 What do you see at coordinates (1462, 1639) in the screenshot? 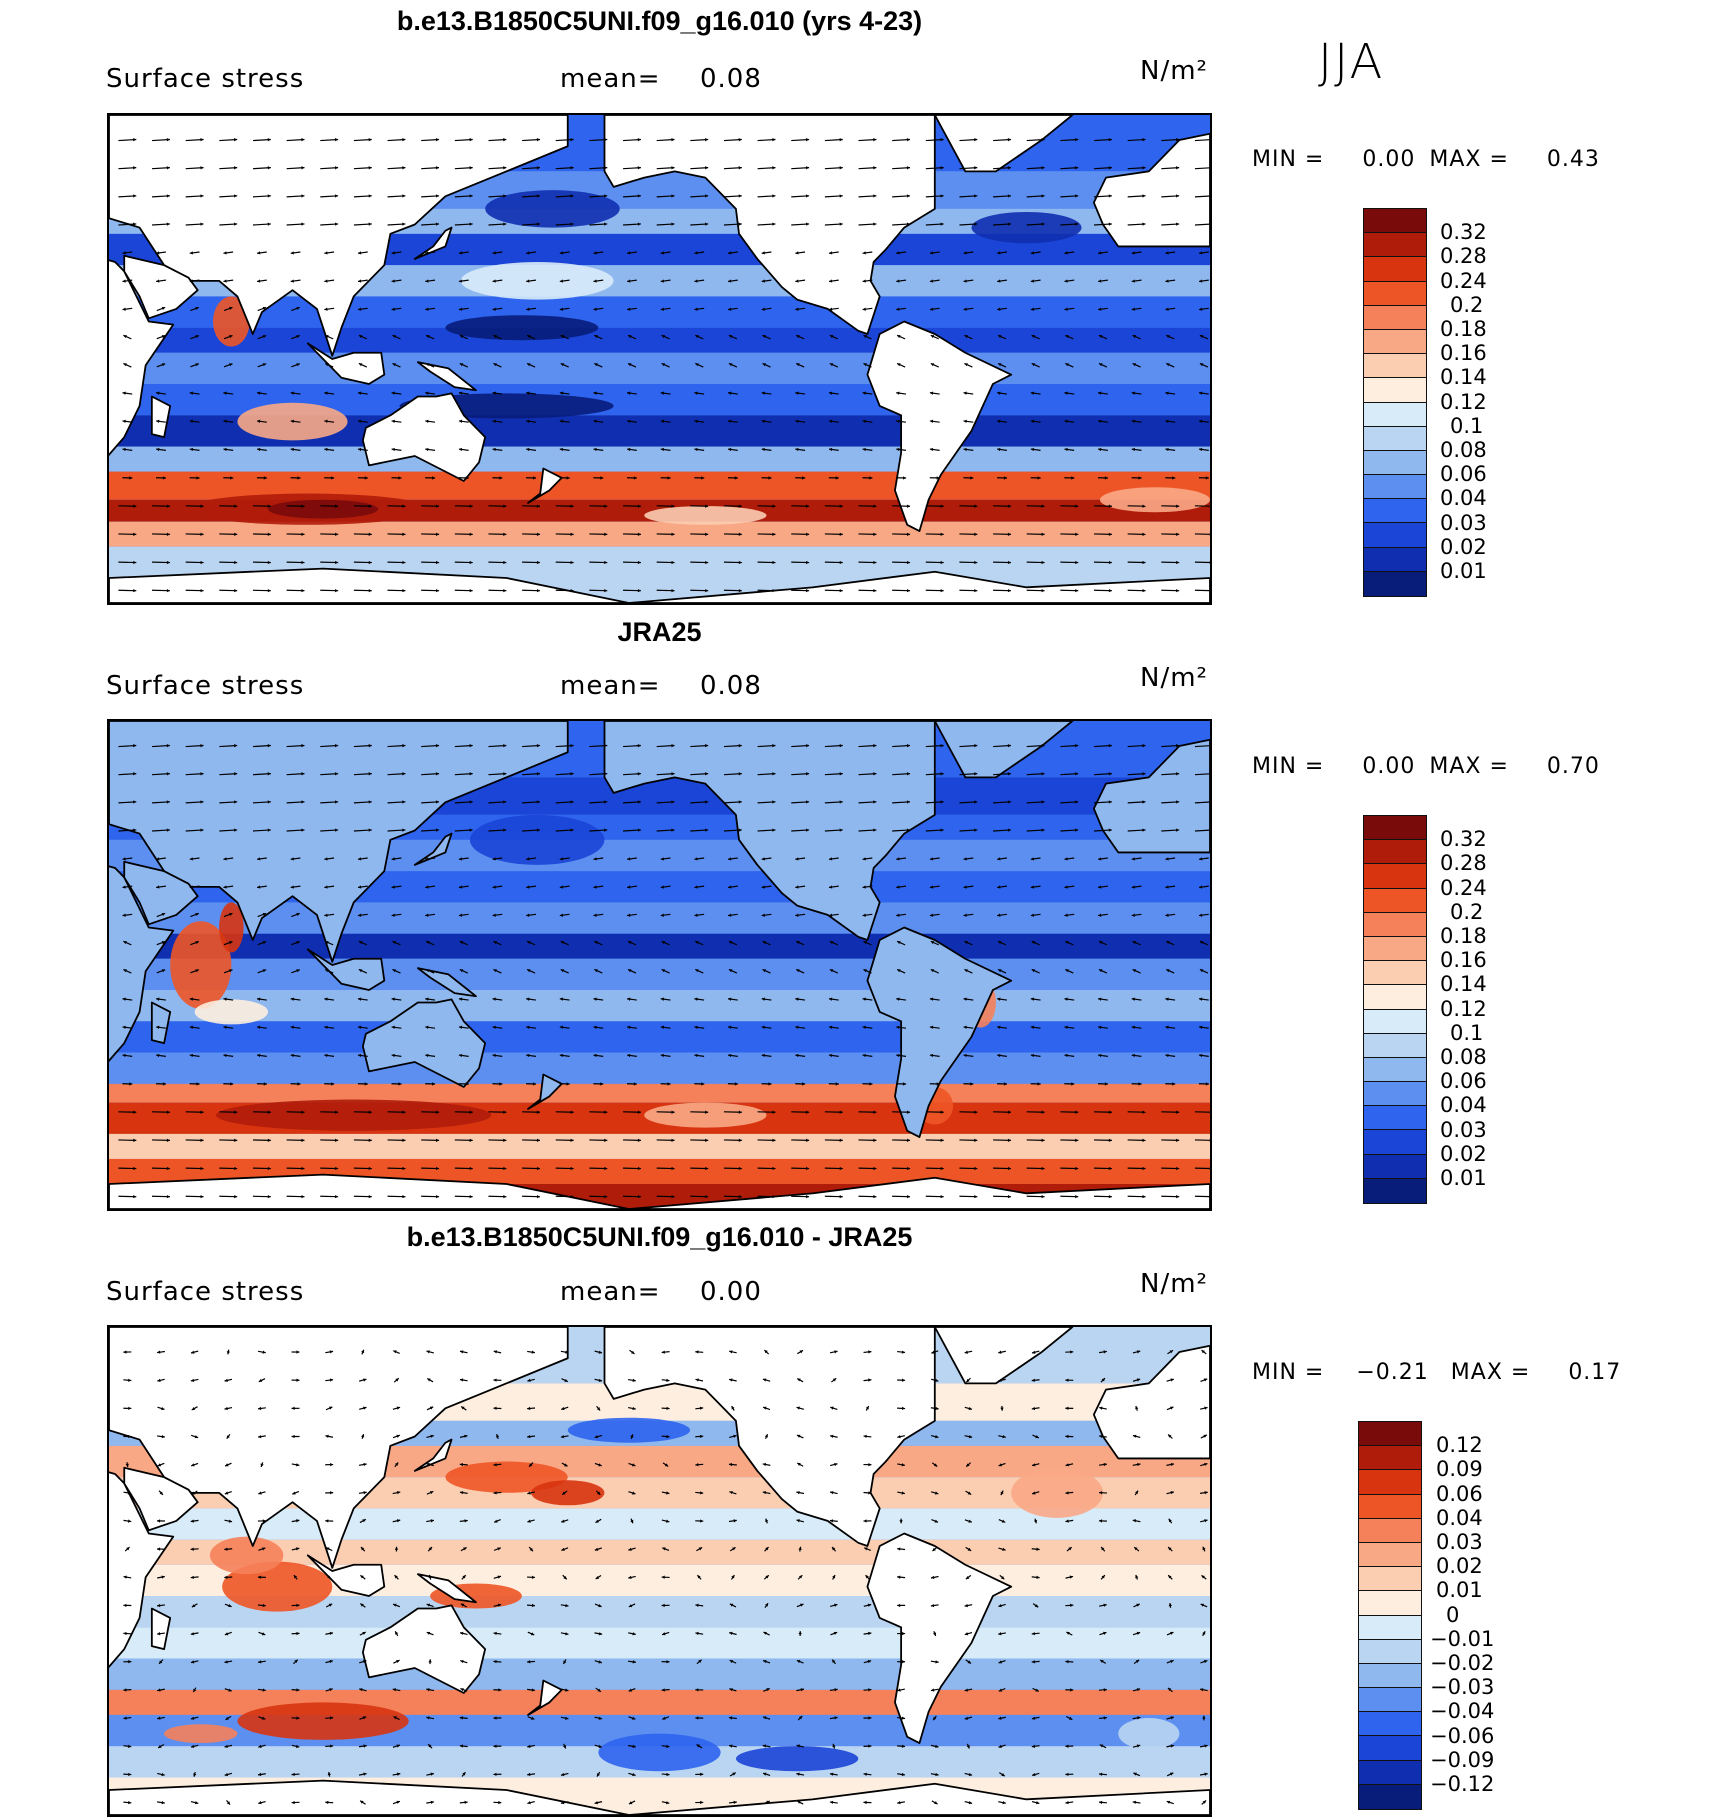
I see `colorbar-tick-label: −0.01` at bounding box center [1462, 1639].